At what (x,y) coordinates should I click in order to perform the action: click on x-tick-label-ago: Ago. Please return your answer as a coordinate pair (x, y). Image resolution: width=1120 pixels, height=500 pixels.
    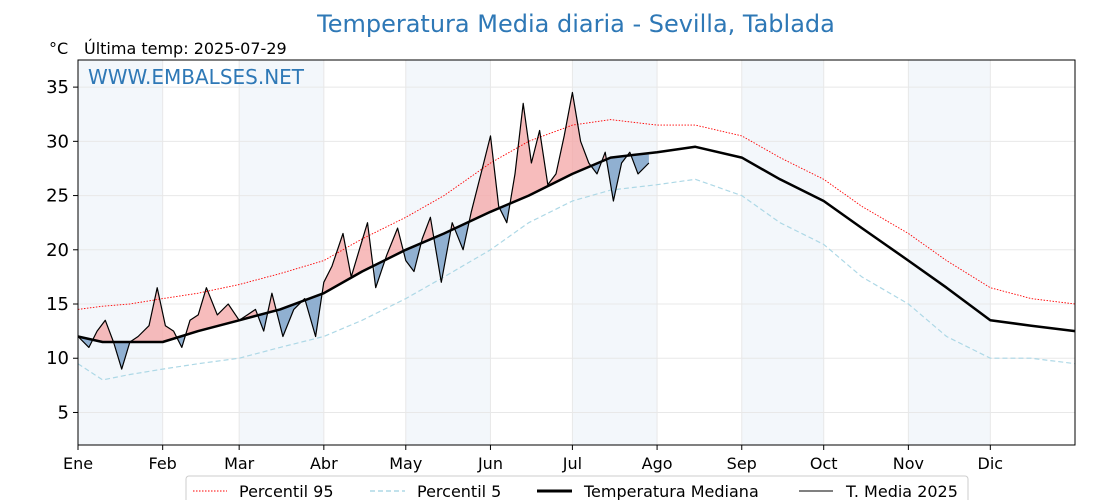
    Looking at the image, I should click on (657, 463).